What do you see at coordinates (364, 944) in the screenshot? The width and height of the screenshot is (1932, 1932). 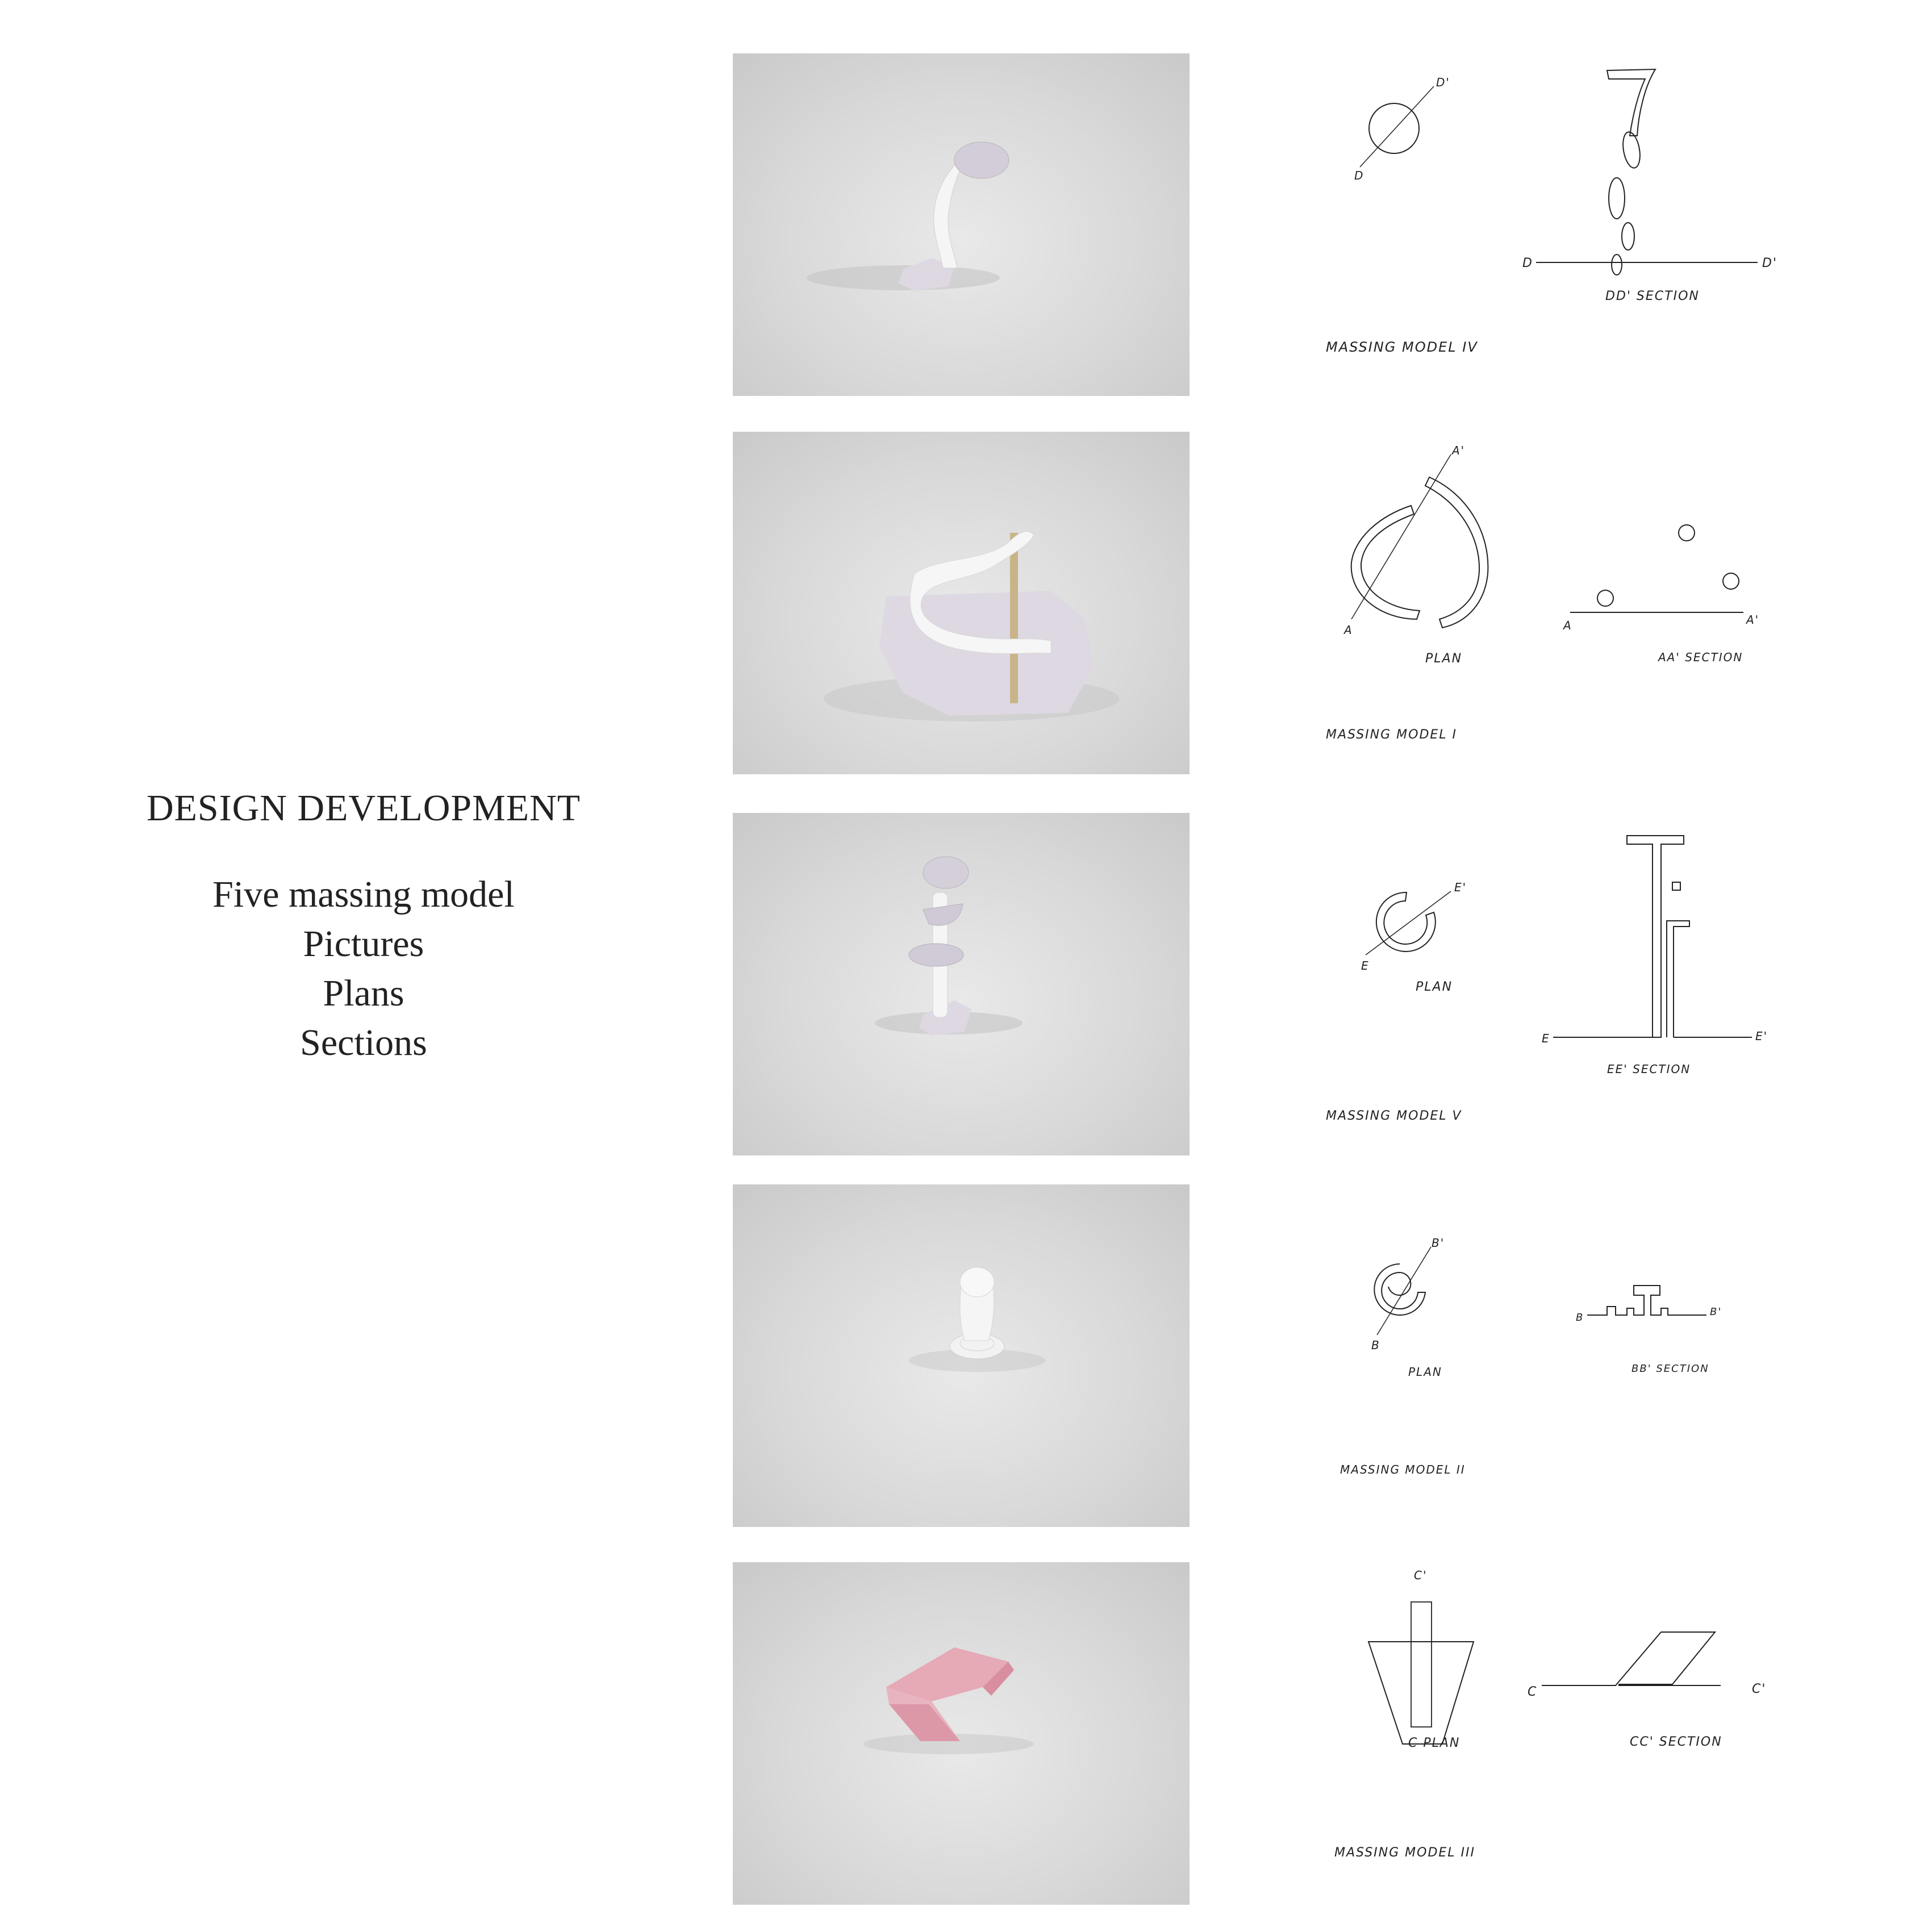 I see `intro-line-pictures: Pictures` at bounding box center [364, 944].